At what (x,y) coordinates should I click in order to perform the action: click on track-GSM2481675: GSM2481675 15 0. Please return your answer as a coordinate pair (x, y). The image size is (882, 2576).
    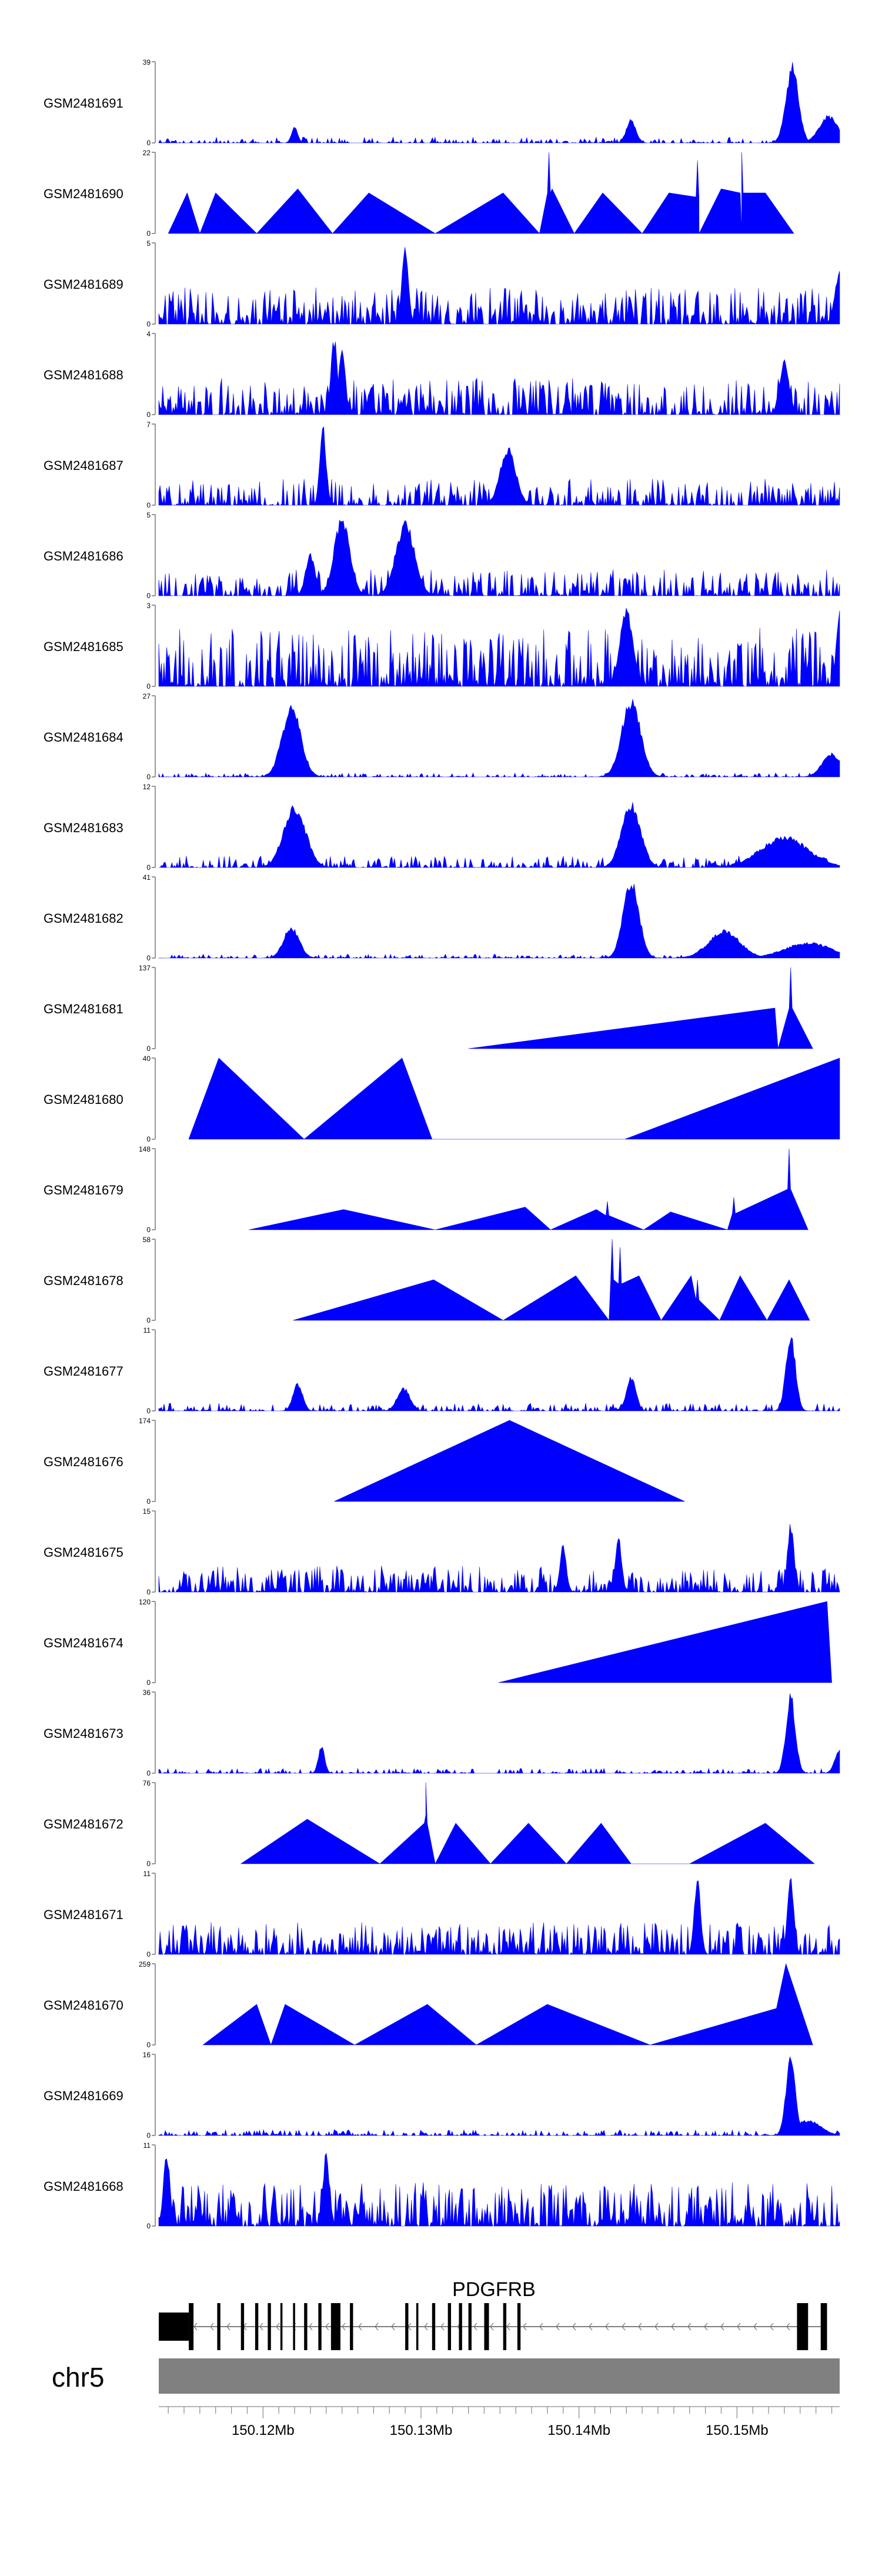
    Looking at the image, I should click on (442, 1551).